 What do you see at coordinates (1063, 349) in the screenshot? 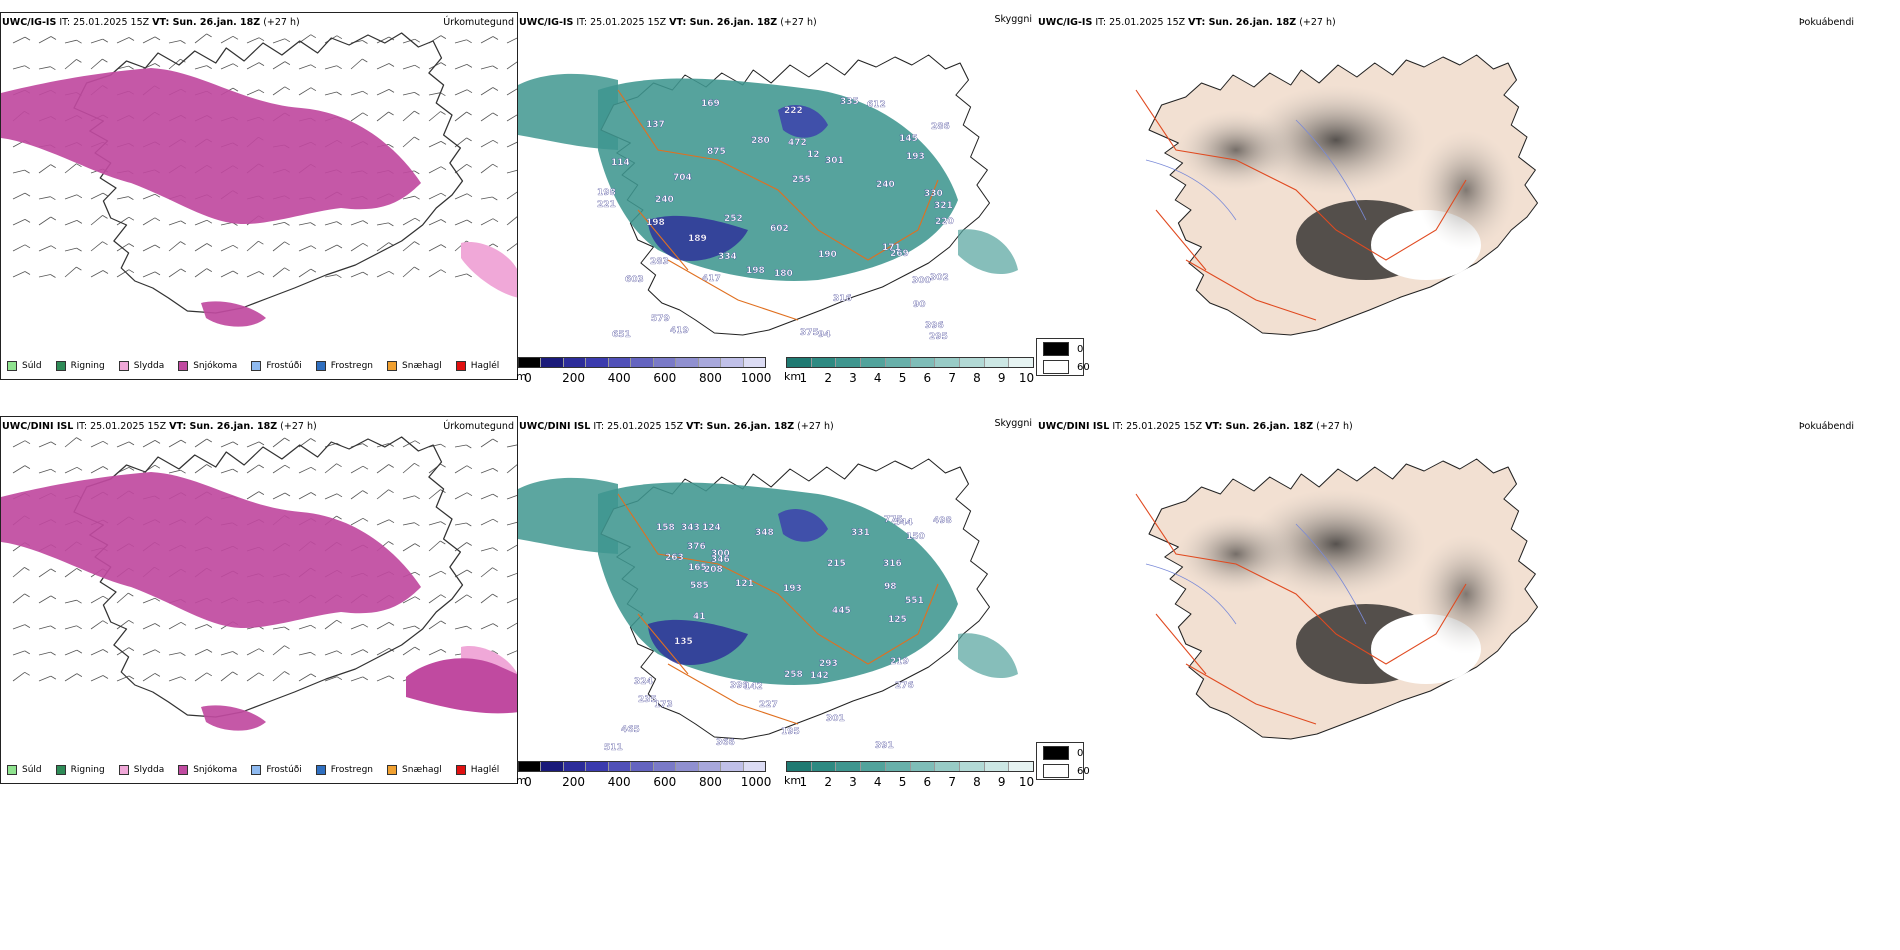
I see `fog-legend-item: 0` at bounding box center [1063, 349].